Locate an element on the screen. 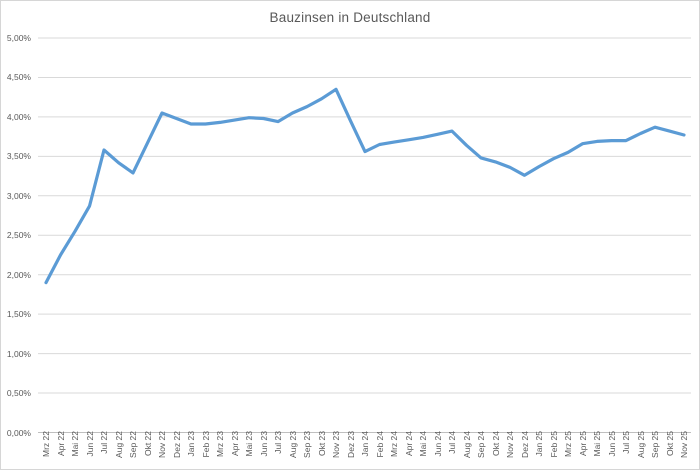 This screenshot has width=700, height=470. x-axis-label: Jul 24 is located at coordinates (452, 442).